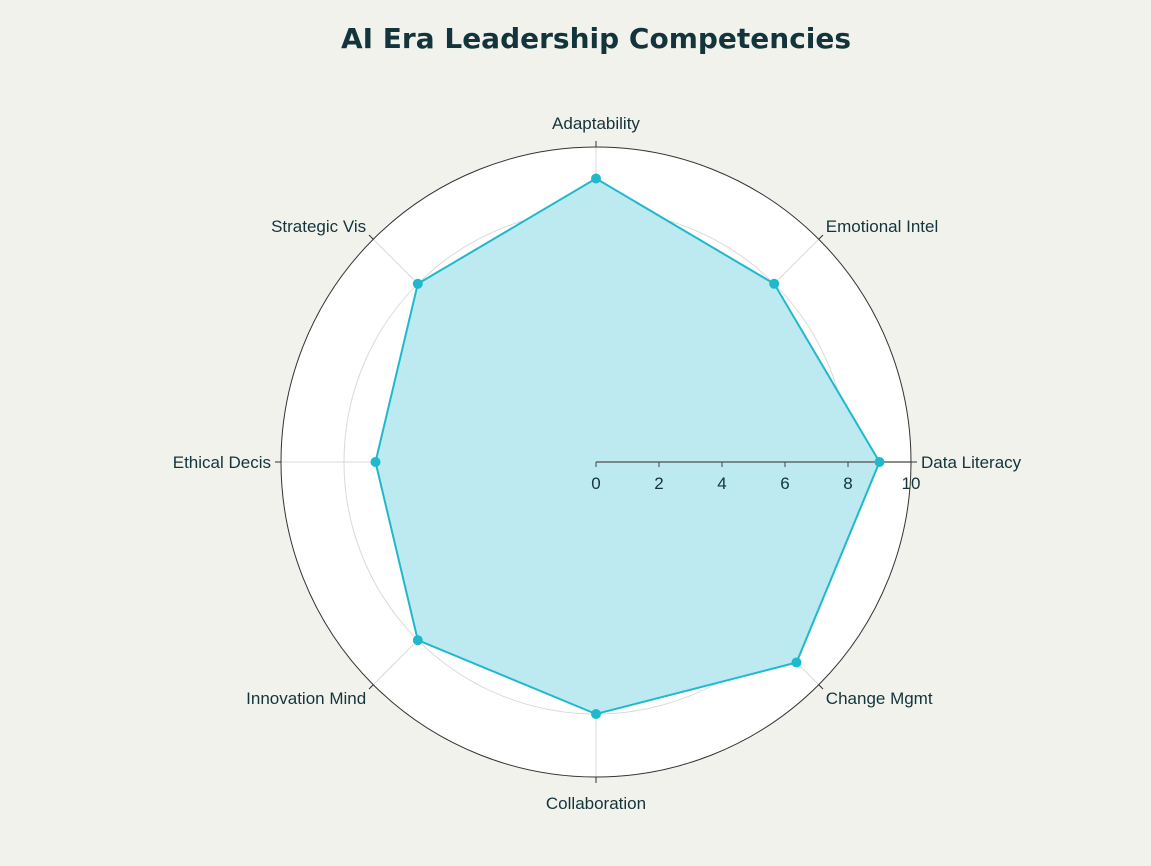 Image resolution: width=1151 pixels, height=866 pixels. What do you see at coordinates (847, 483) in the screenshot?
I see `radial-tick-label: 8` at bounding box center [847, 483].